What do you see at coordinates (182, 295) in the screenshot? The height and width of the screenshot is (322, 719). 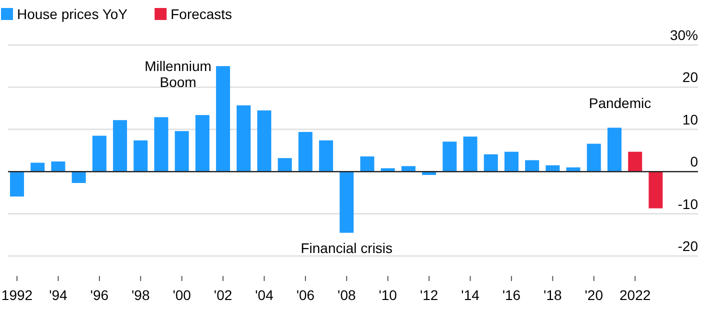 I see `x-tick-label: '00` at bounding box center [182, 295].